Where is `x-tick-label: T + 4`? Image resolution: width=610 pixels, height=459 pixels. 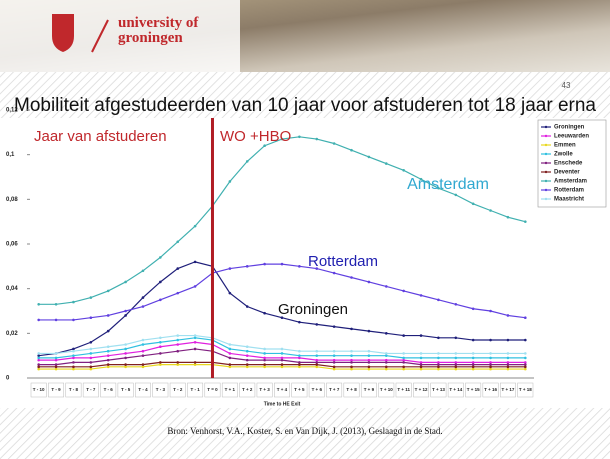 x-tick-label: T + 4 is located at coordinates (282, 389).